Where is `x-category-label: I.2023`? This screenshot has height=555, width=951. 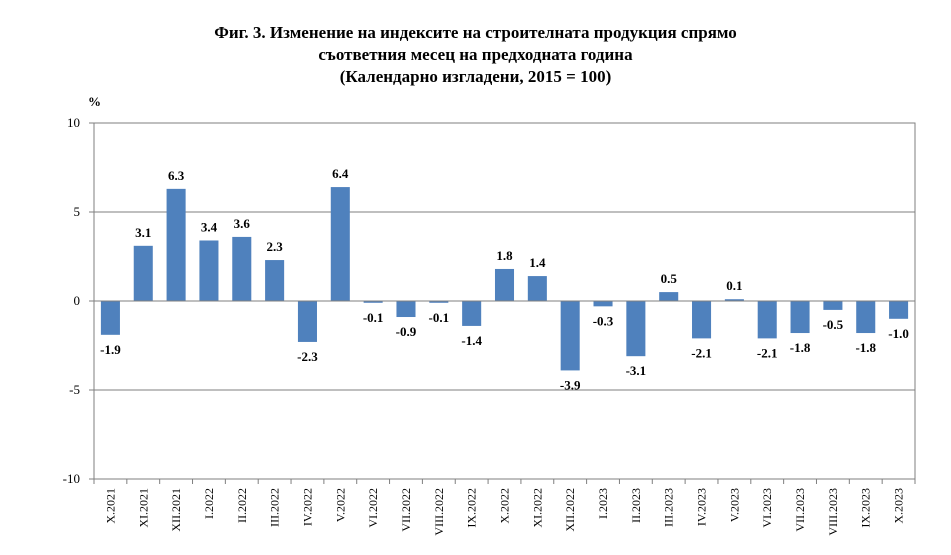 x-category-label: I.2023 is located at coordinates (603, 503).